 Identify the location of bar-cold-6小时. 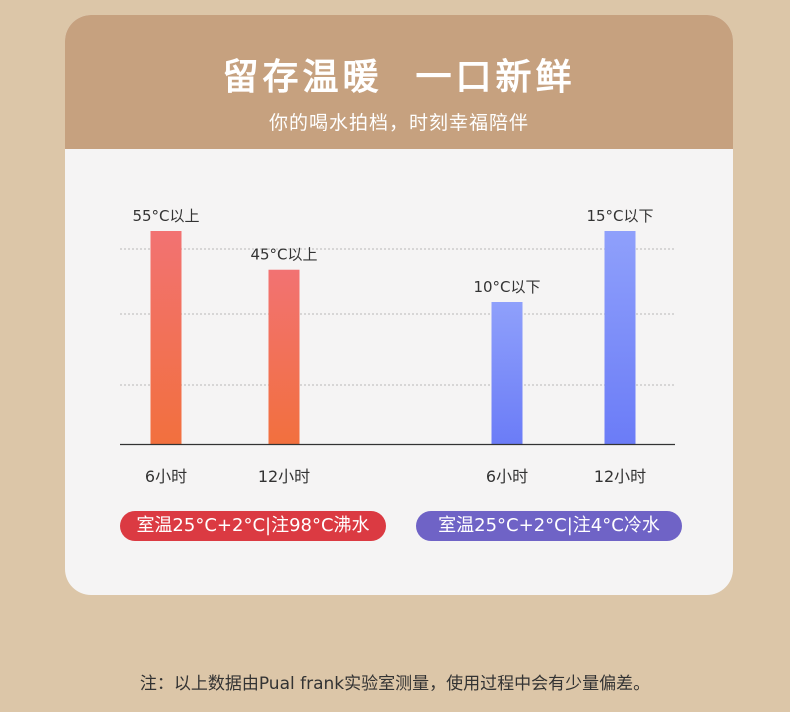
(507, 373).